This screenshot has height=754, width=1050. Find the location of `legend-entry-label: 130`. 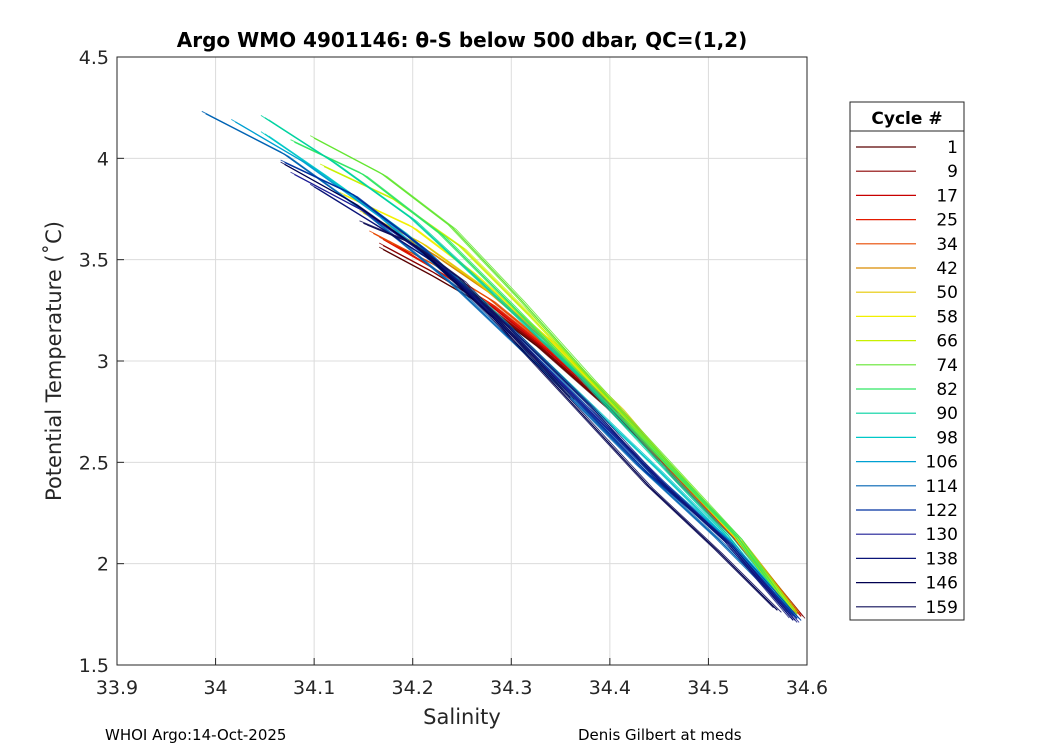

legend-entry-label: 130 is located at coordinates (942, 535).